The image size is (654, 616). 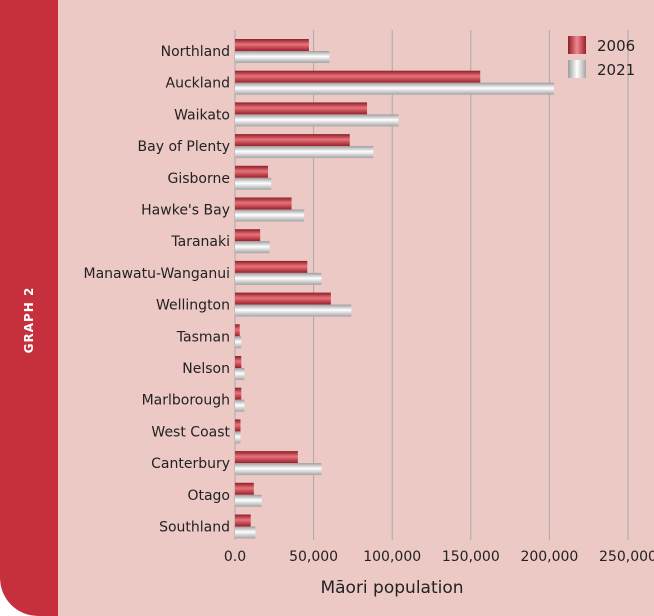 I want to click on category-label: Southland, so click(x=194, y=528).